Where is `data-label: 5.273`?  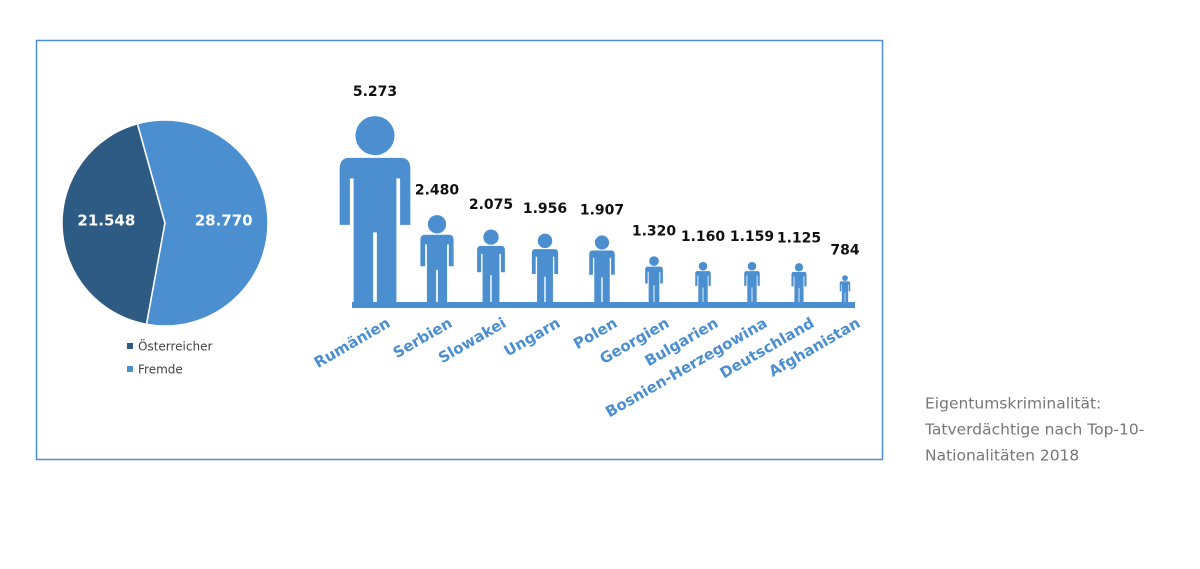
data-label: 5.273 is located at coordinates (375, 92).